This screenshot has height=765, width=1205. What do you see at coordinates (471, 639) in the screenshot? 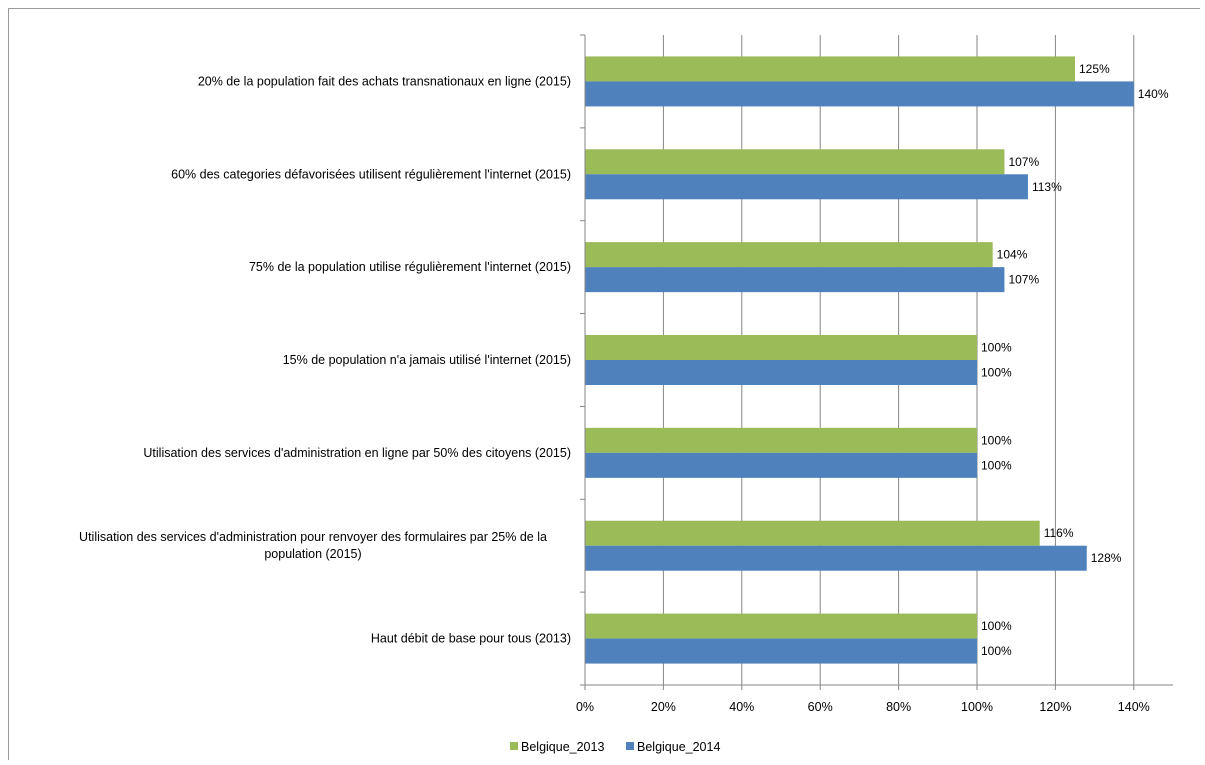
I see `category-label: Haut débit de base pour tous (2013)` at bounding box center [471, 639].